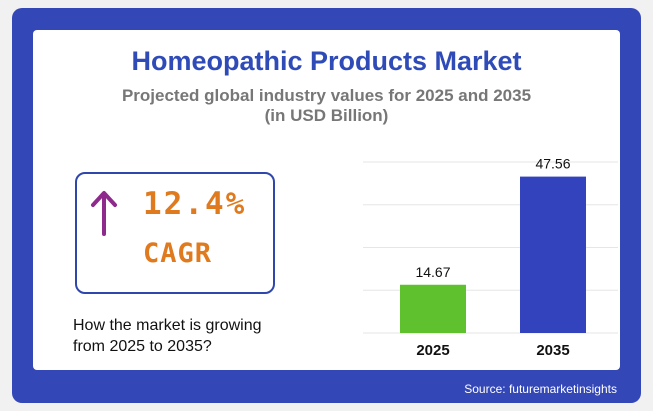 Image resolution: width=653 pixels, height=411 pixels. What do you see at coordinates (142, 346) in the screenshot?
I see `question-line-2: from 2025 to 2035?` at bounding box center [142, 346].